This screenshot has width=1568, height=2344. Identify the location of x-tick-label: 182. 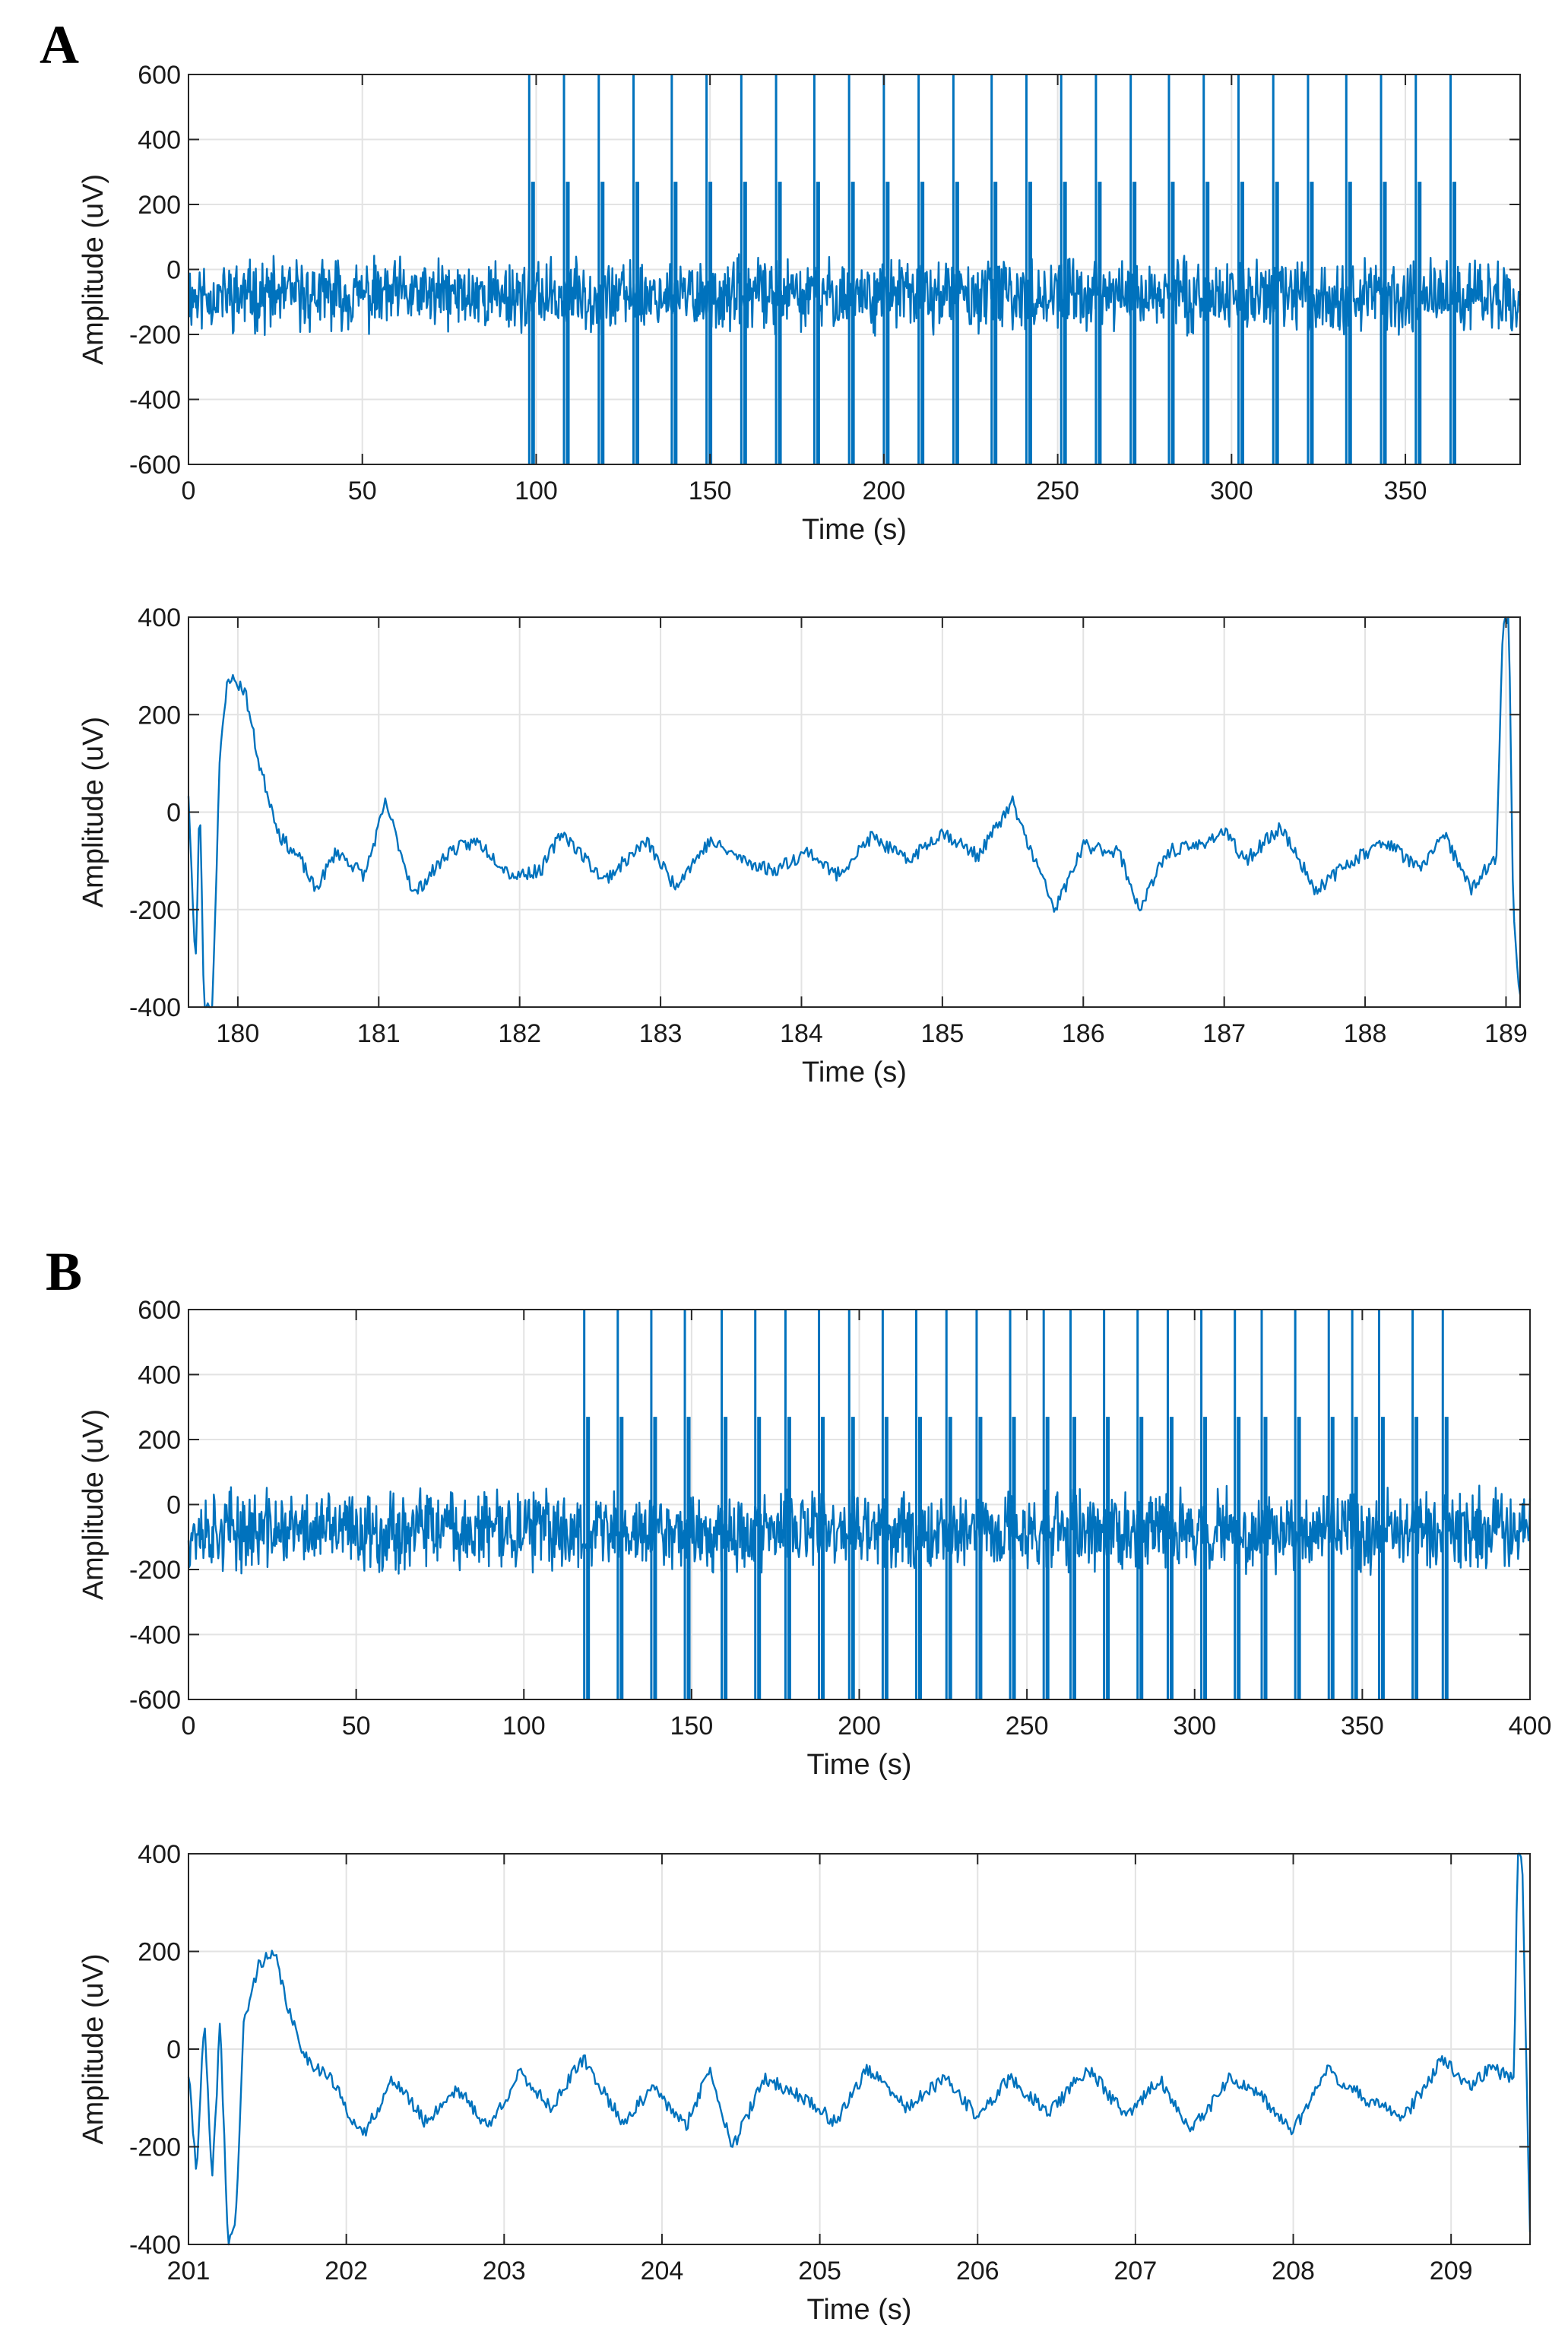
(519, 1033).